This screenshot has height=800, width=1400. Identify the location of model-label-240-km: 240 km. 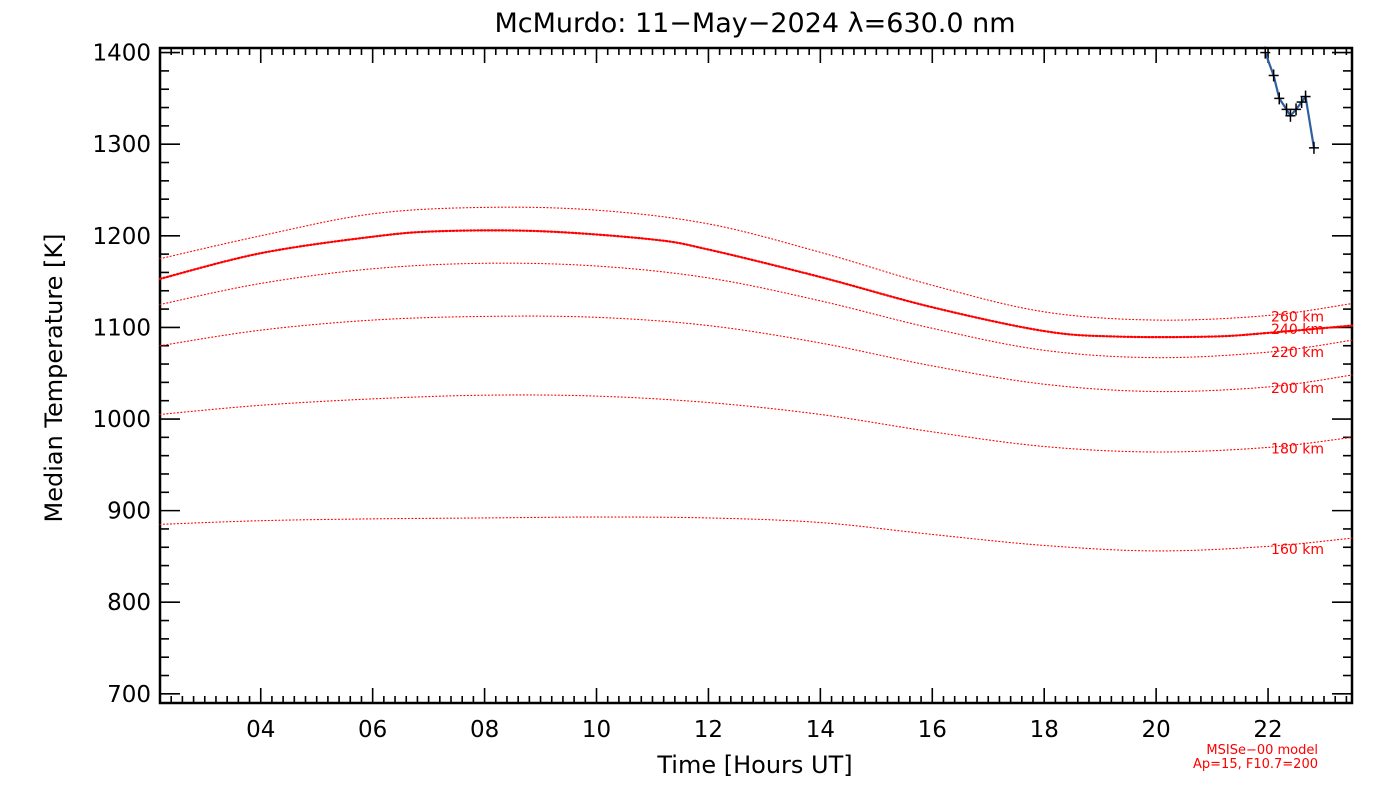
(1297, 330).